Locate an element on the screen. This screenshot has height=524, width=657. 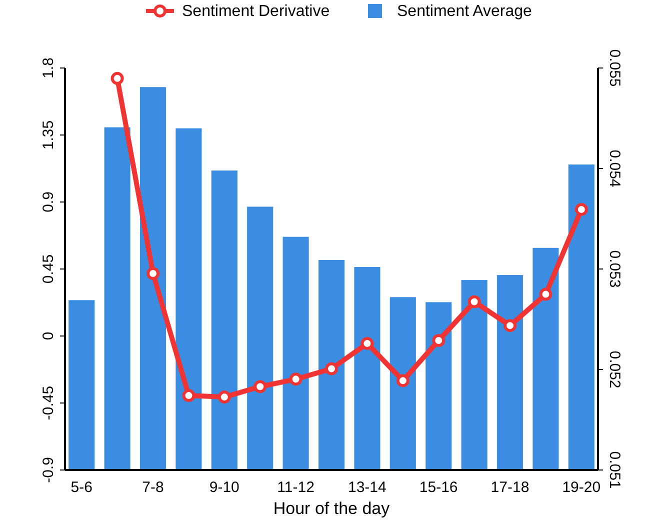
x-axis-title: Hour of the day is located at coordinates (331, 508).